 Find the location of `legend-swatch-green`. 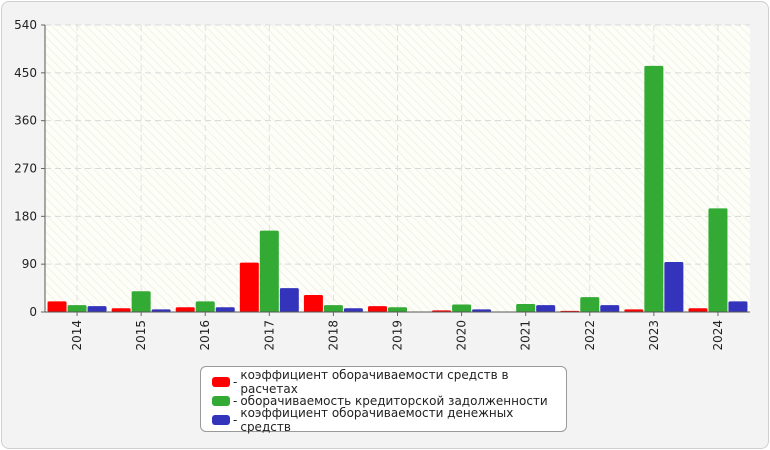

legend-swatch-green is located at coordinates (221, 400).